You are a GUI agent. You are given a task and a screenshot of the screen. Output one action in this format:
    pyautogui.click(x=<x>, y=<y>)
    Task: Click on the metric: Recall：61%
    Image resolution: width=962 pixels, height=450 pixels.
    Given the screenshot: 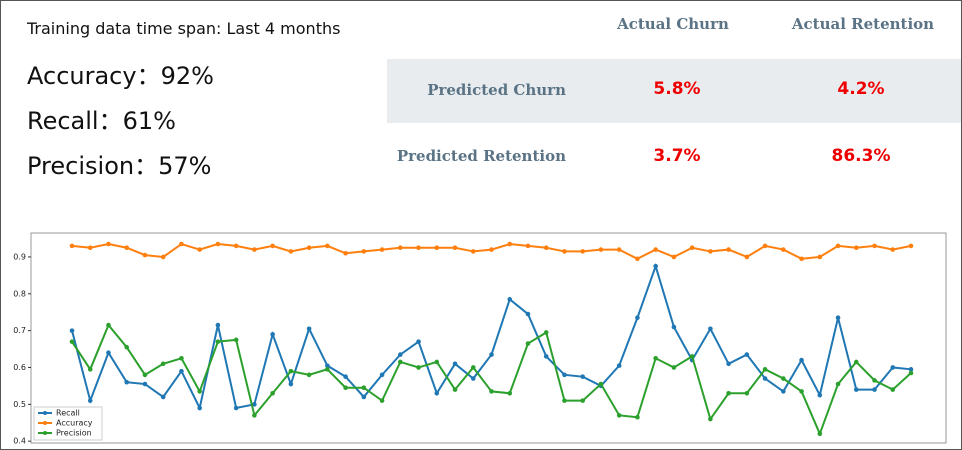 What is the action you would take?
    pyautogui.click(x=101, y=121)
    